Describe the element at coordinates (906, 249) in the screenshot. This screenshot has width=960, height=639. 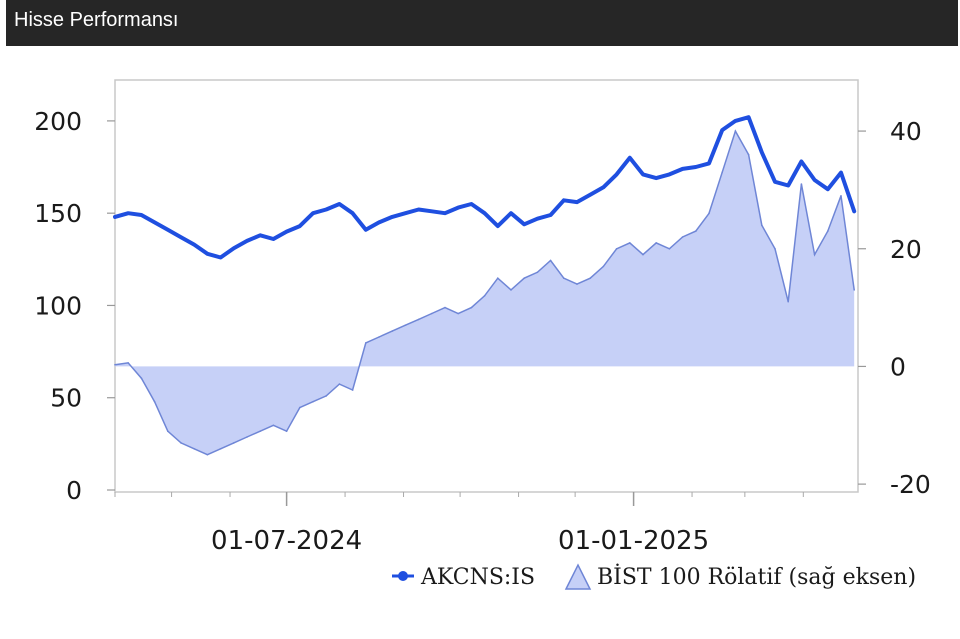
I see `right-tick-label: 20` at that location.